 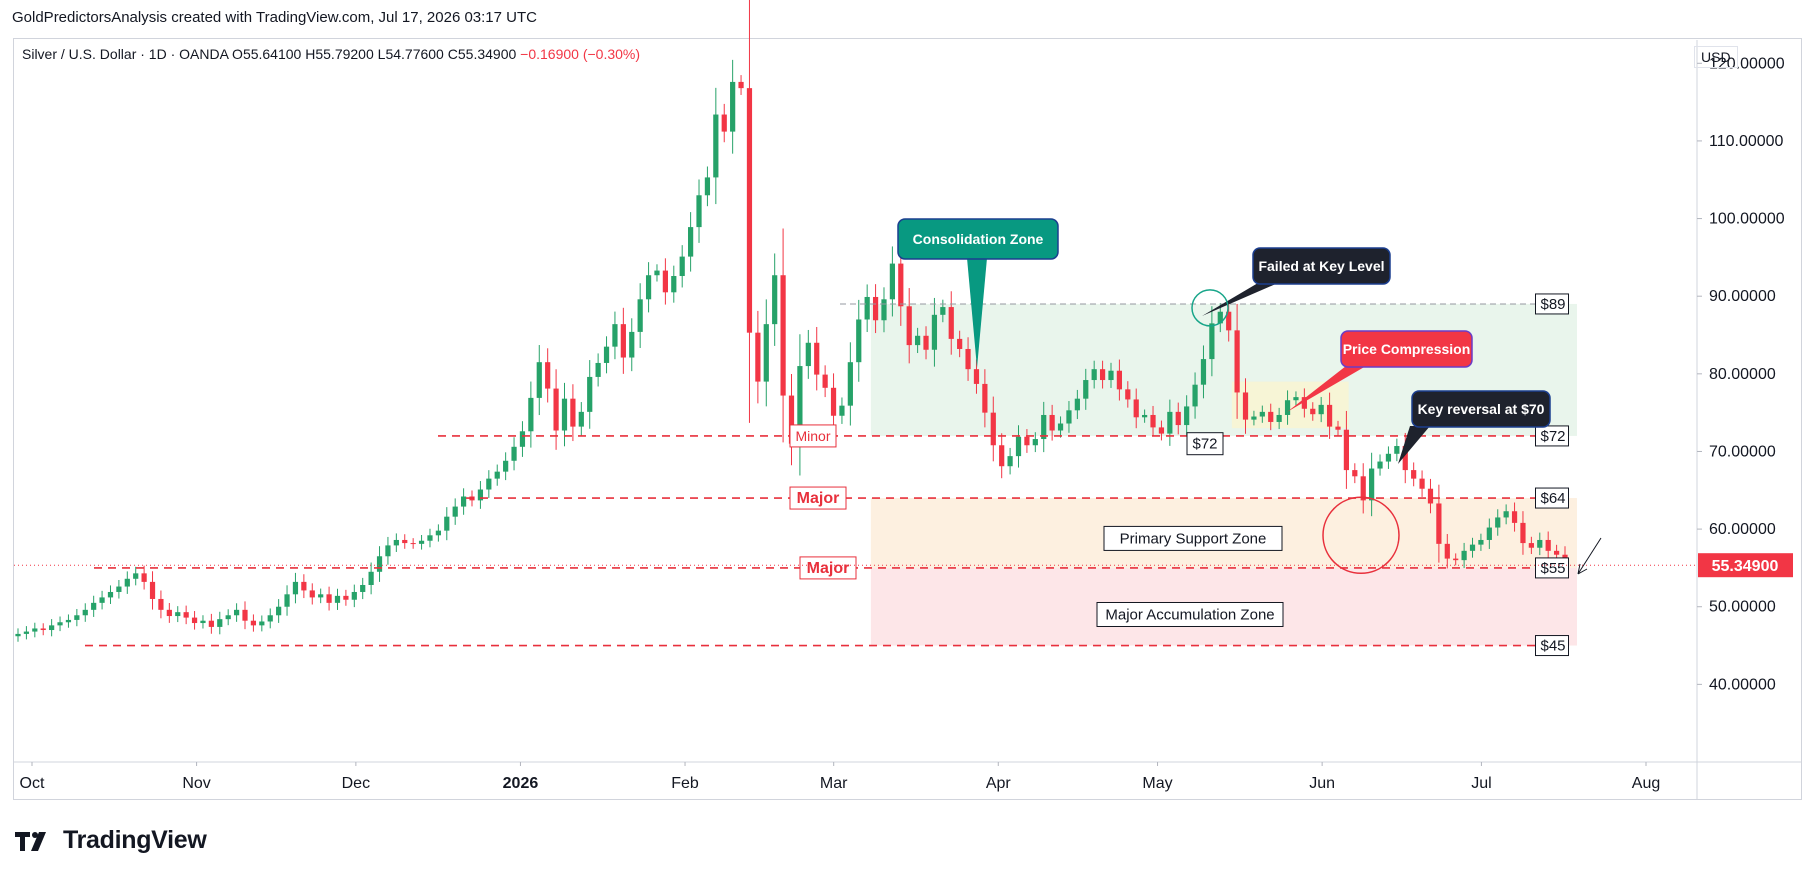 I want to click on x-tick-label: Nov, so click(x=196, y=783).